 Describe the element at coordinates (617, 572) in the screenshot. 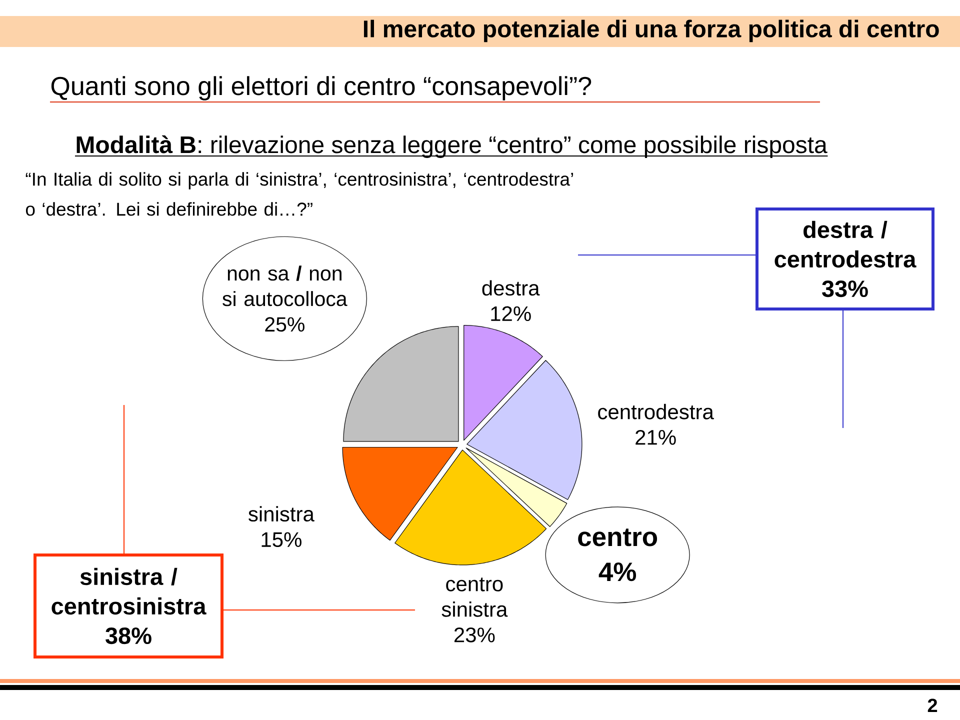

I see `data-label: 4%` at that location.